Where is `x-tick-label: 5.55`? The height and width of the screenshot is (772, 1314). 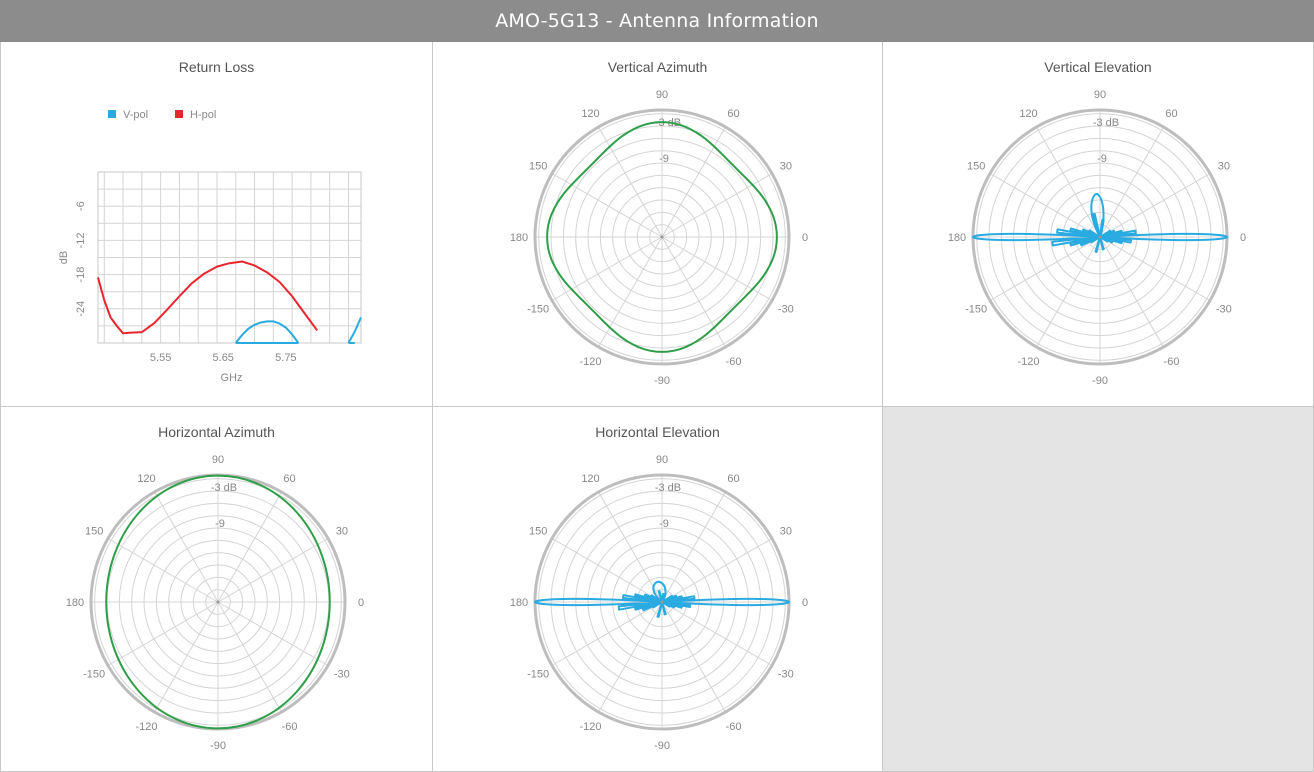
x-tick-label: 5.55 is located at coordinates (160, 358).